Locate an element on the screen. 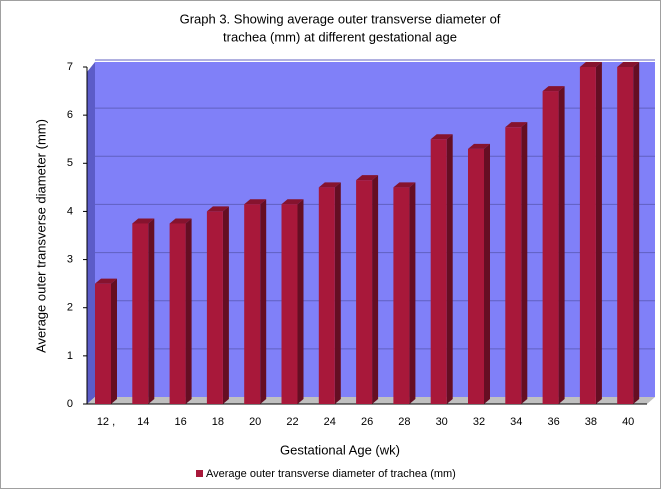  x-tick-label: 38 is located at coordinates (591, 422).